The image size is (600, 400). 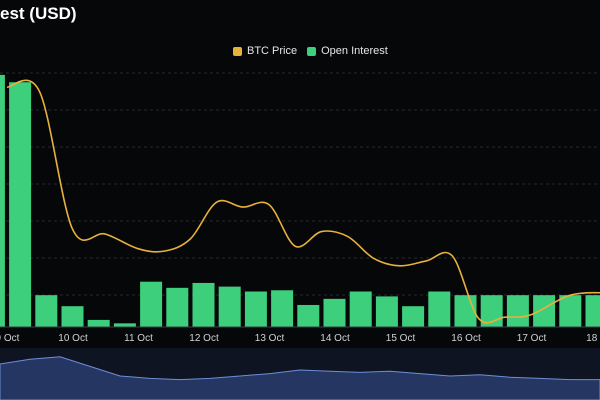 I want to click on x-tick-label: 17 Oct, so click(x=532, y=338).